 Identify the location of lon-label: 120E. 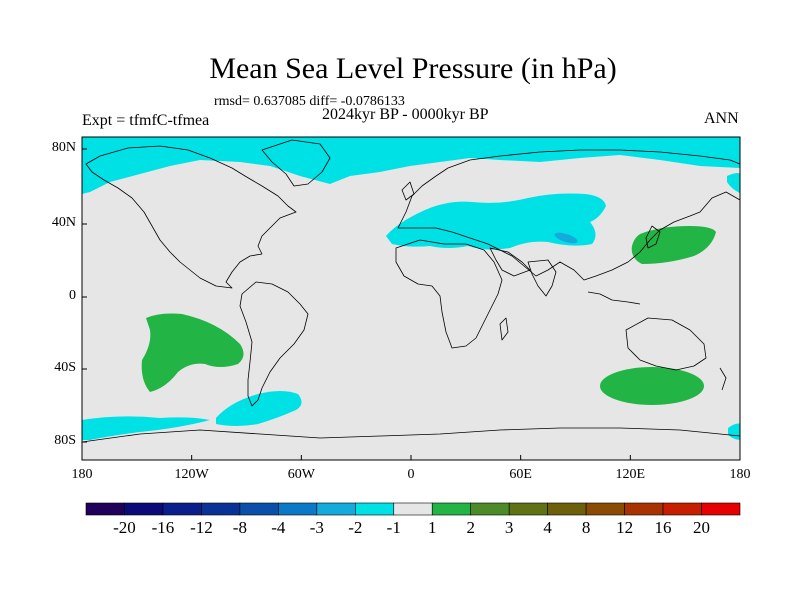
(630, 474).